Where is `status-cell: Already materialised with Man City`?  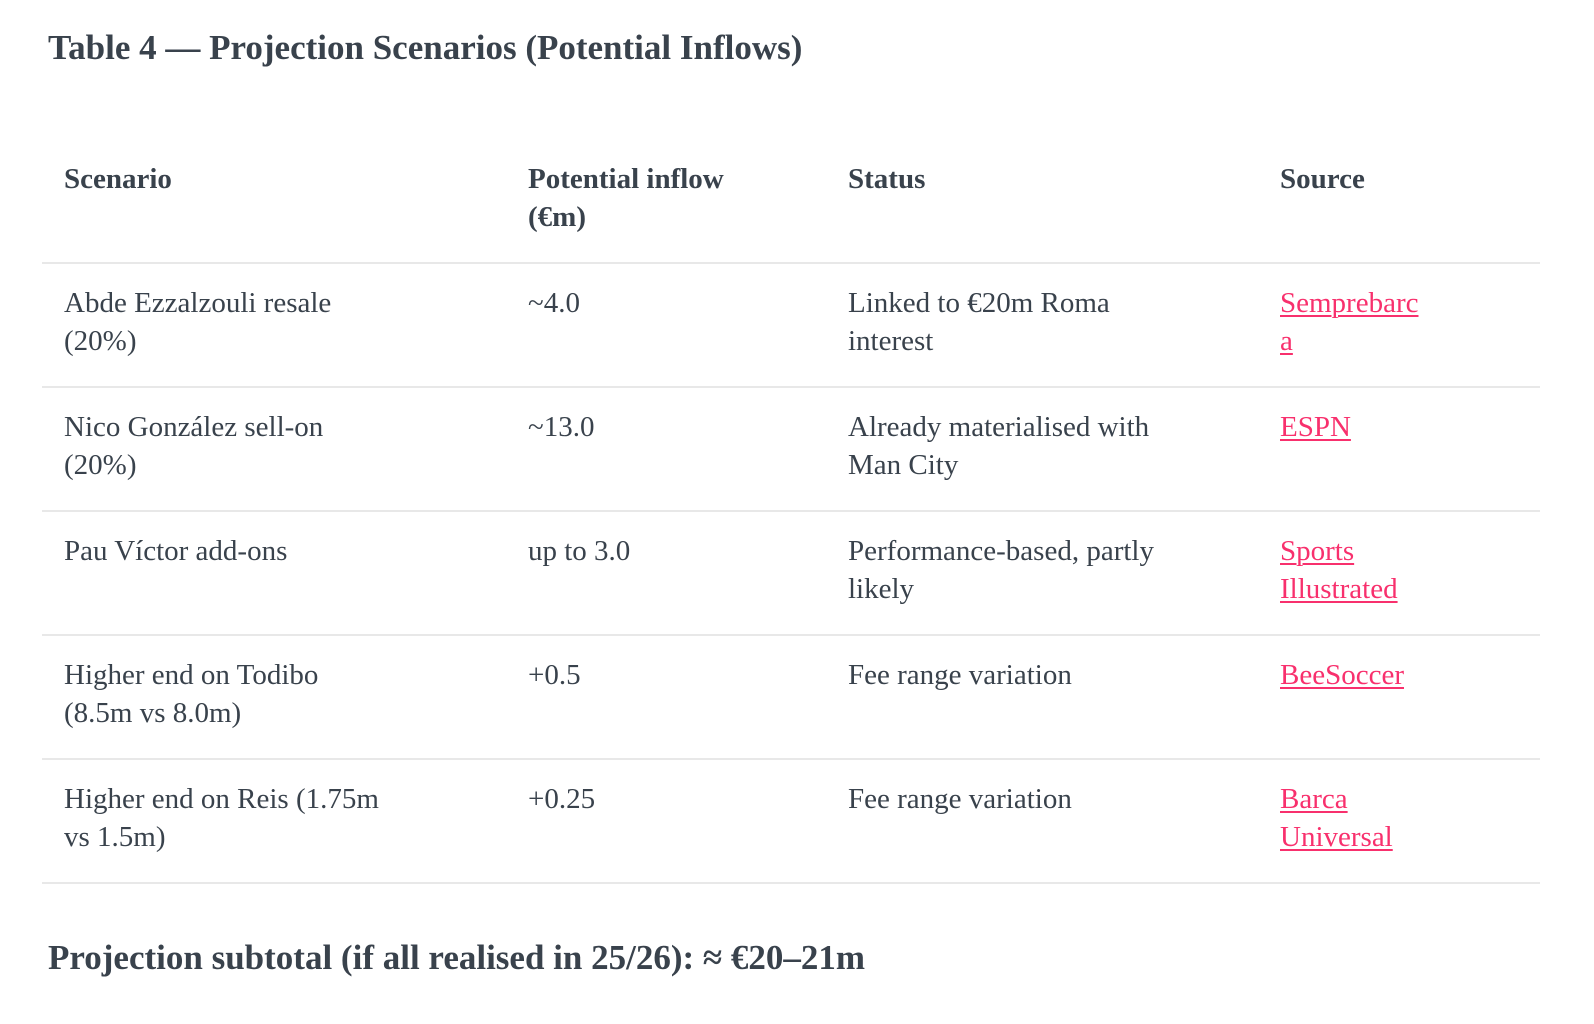
status-cell: Already materialised with Man City is located at coordinates (1042, 449).